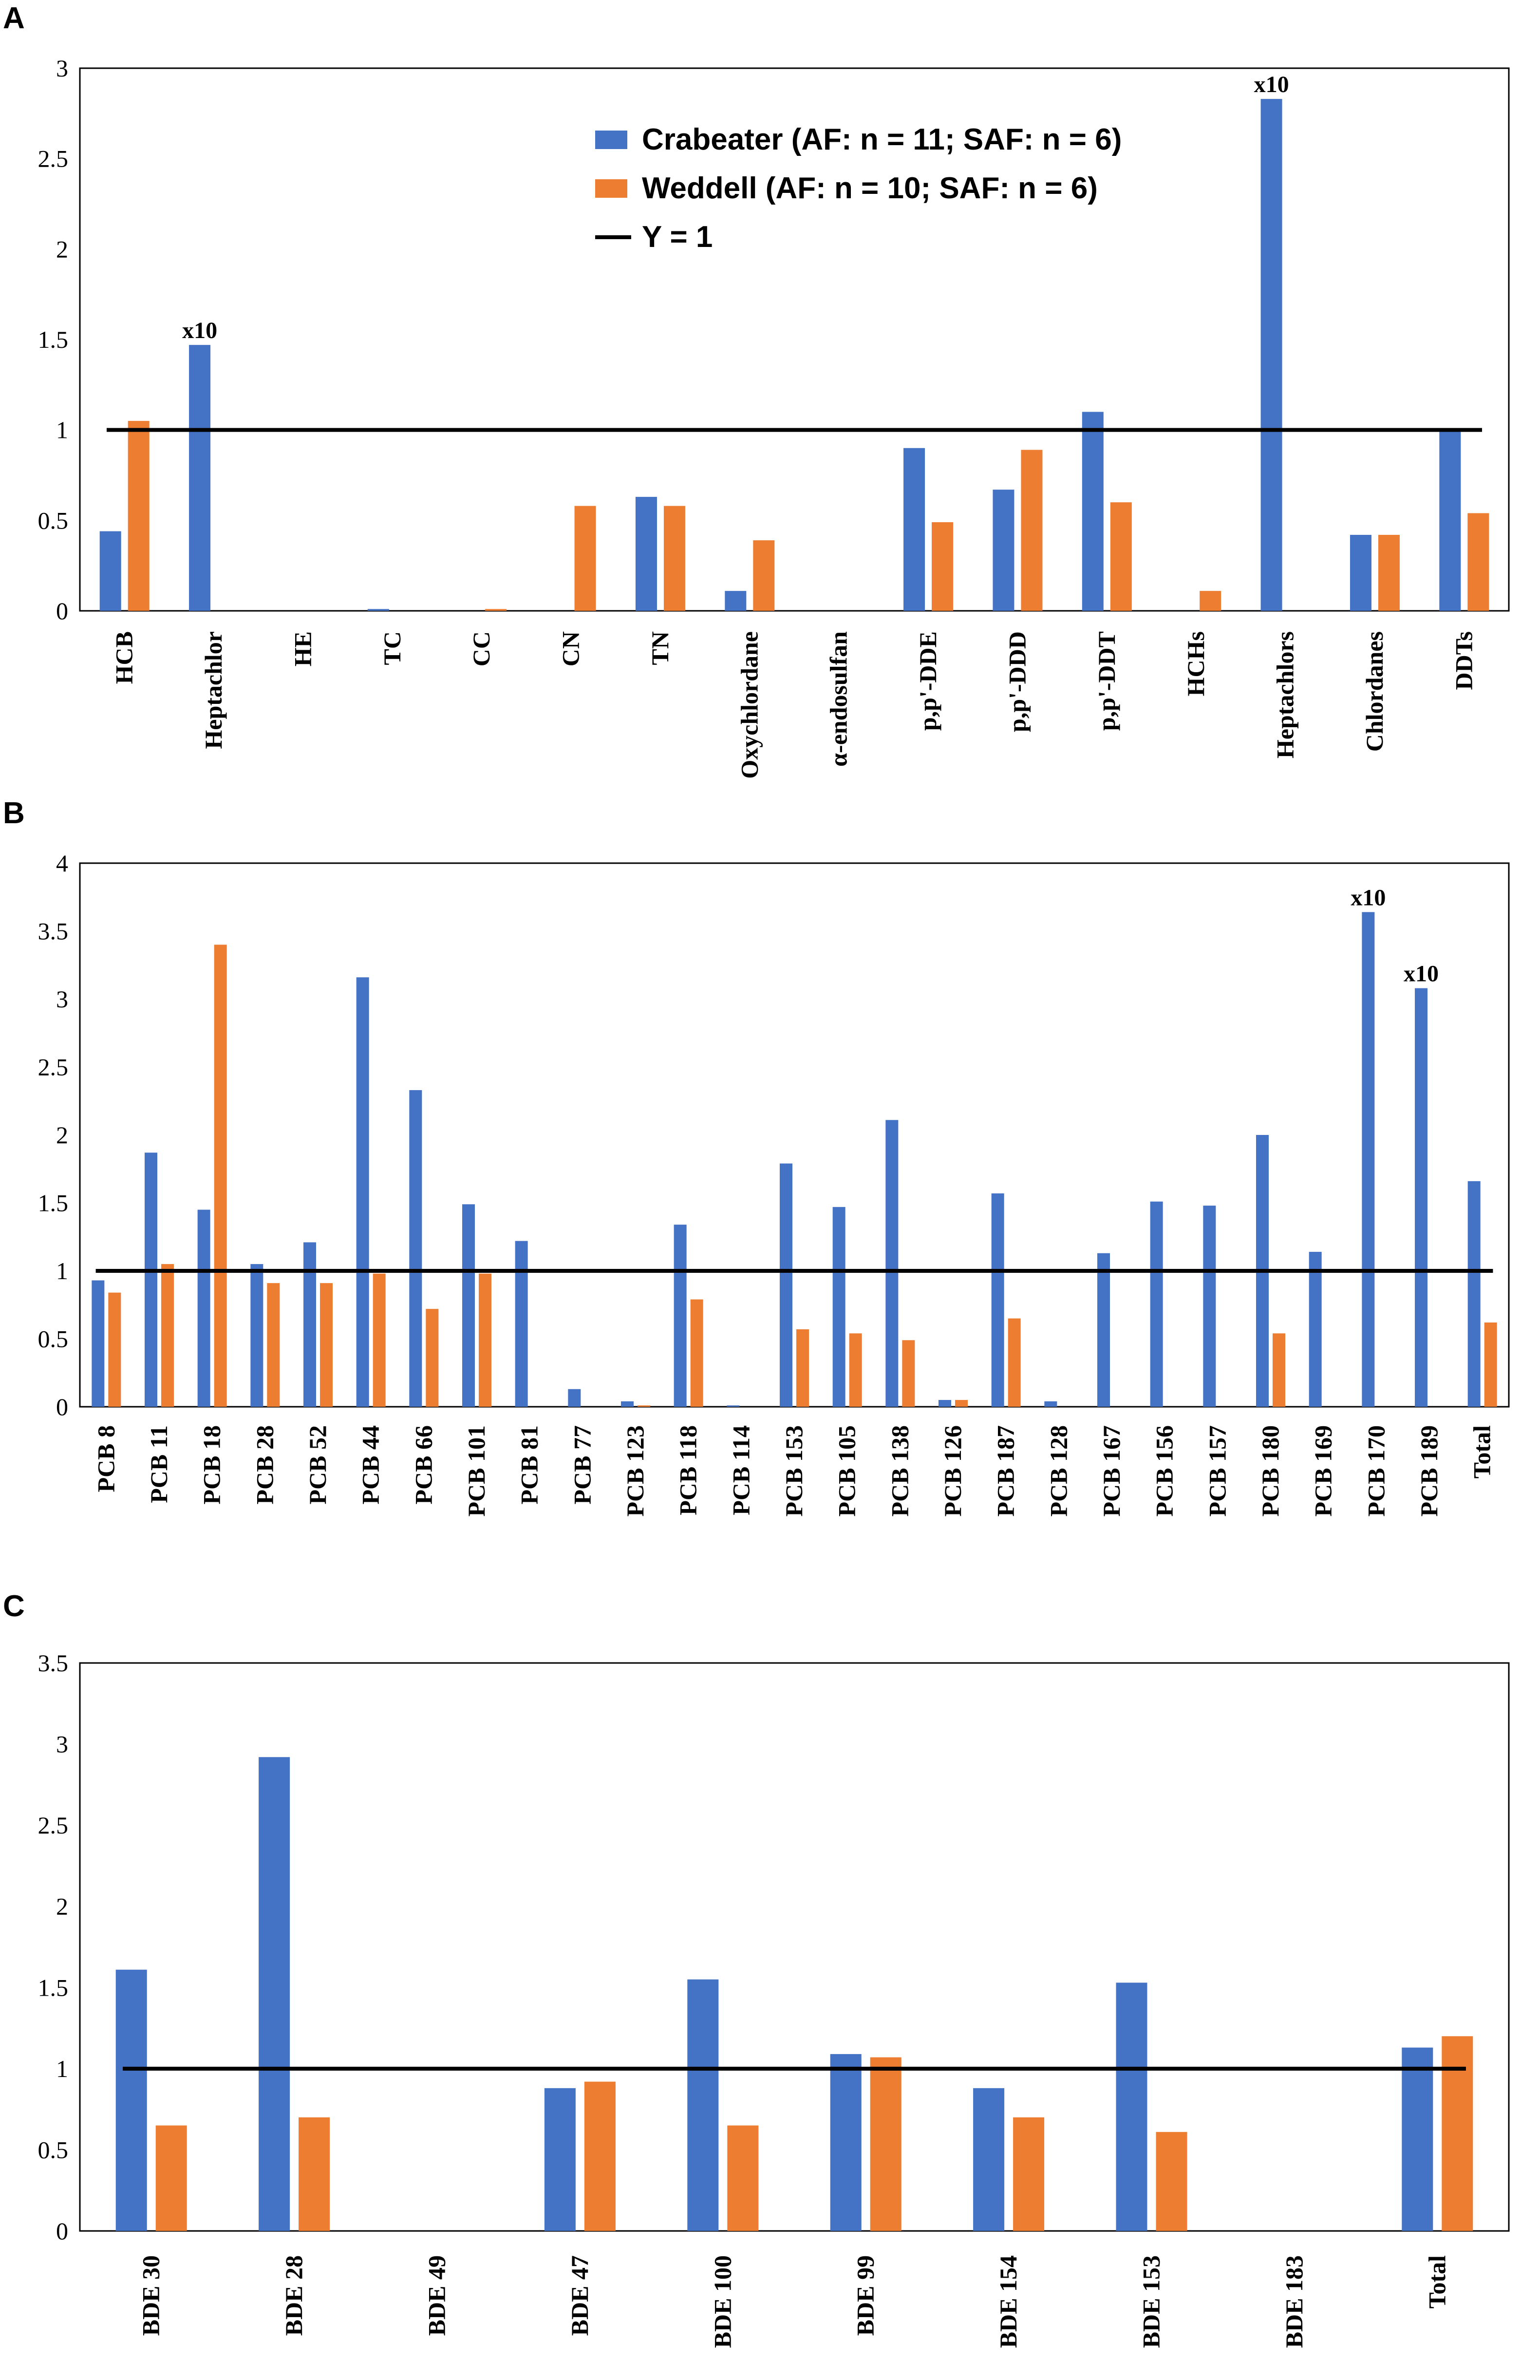 The width and height of the screenshot is (1540, 2380). What do you see at coordinates (62, 863) in the screenshot?
I see `panel-b-ytick-label: 4` at bounding box center [62, 863].